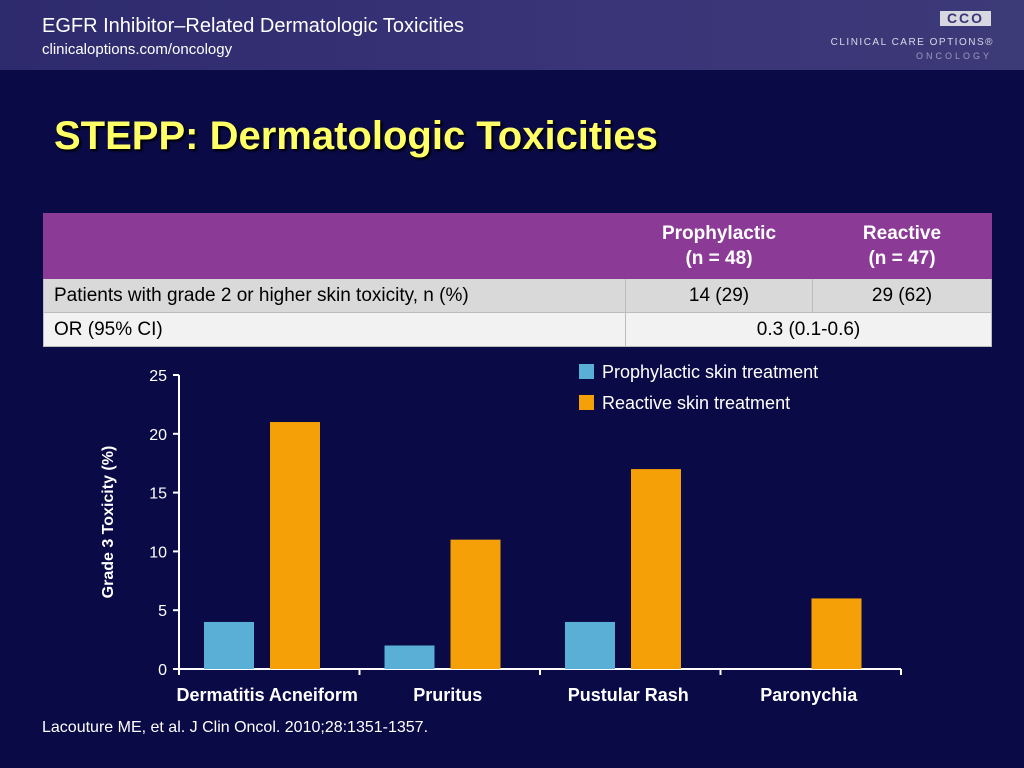 The height and width of the screenshot is (768, 1024). I want to click on reactive-n: (n = 47), so click(902, 258).